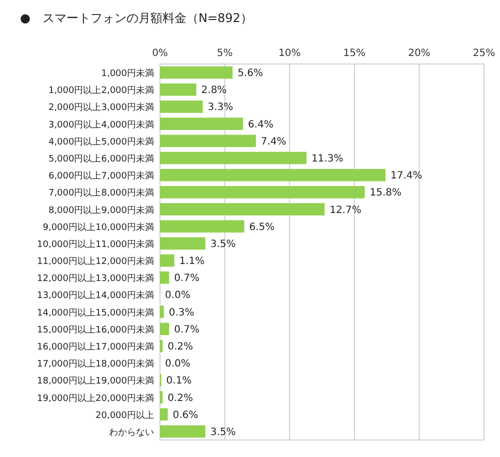  I want to click on x-tick-label: 5%, so click(224, 53).